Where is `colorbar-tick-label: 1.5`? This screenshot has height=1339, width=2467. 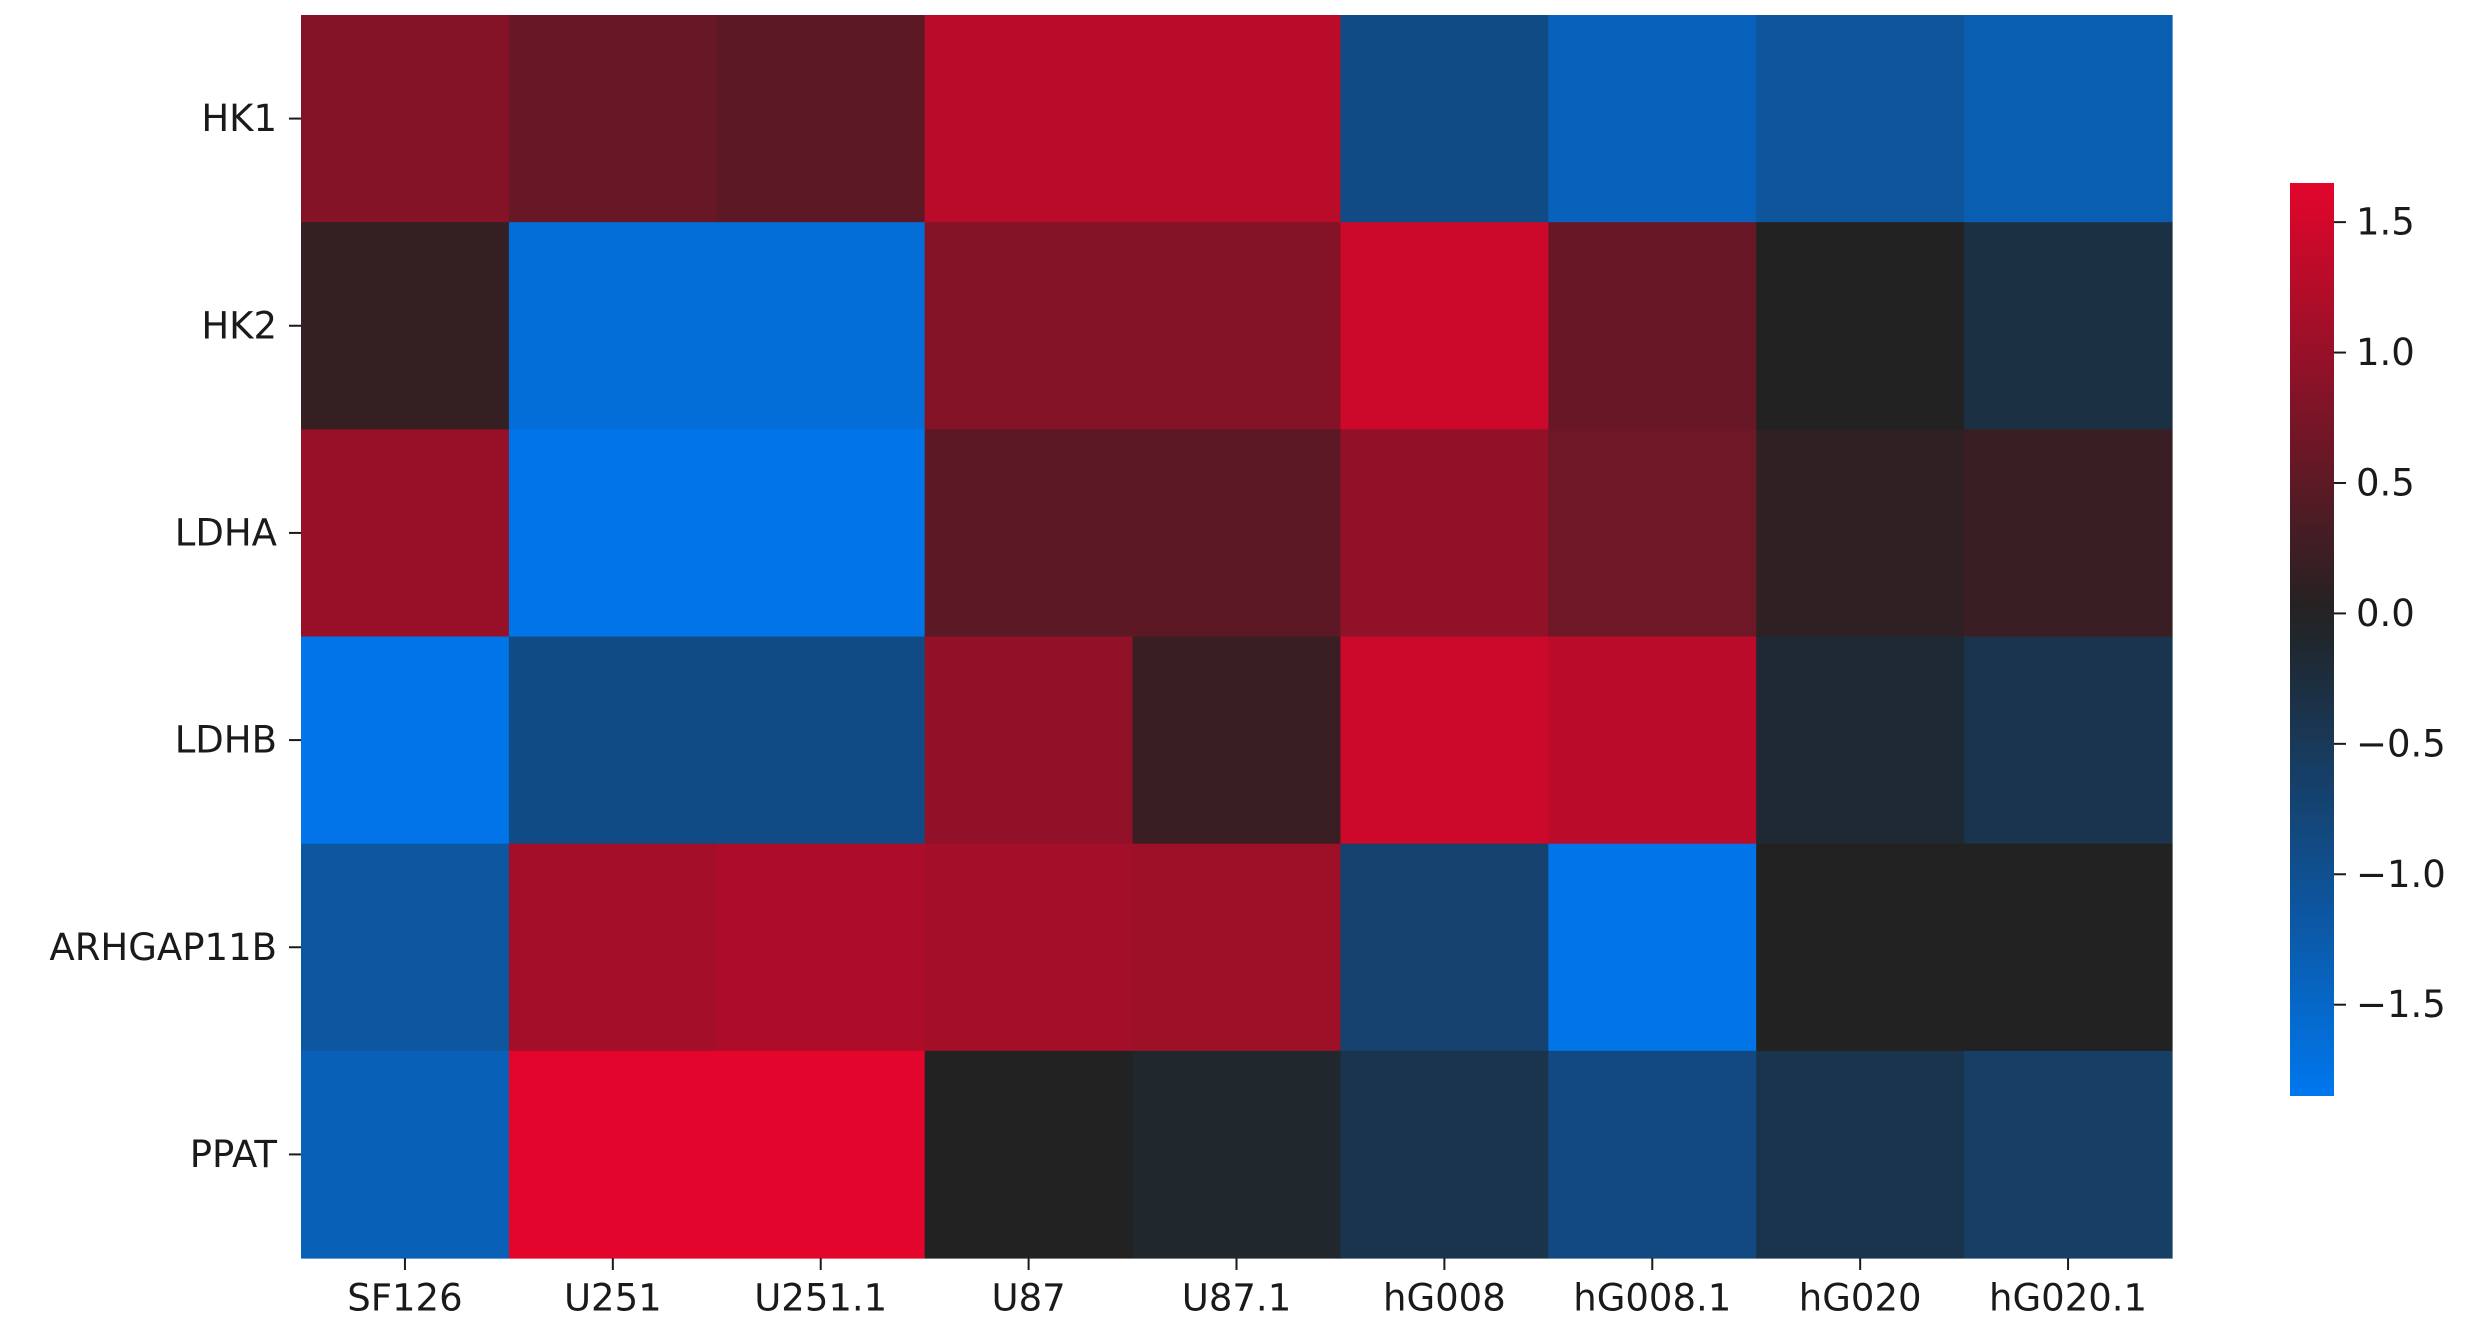
colorbar-tick-label: 1.5 is located at coordinates (2385, 222).